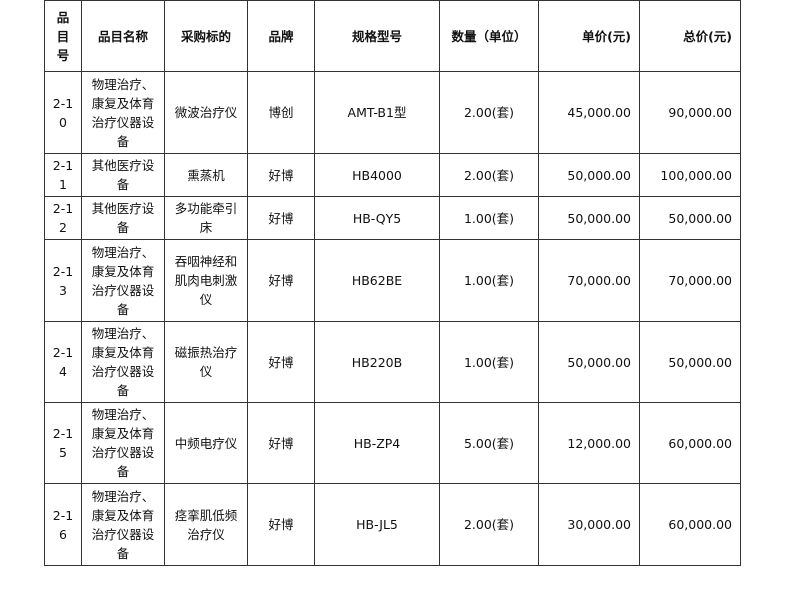 This screenshot has width=792, height=597. I want to click on model-cell: HB-ZP4, so click(377, 443).